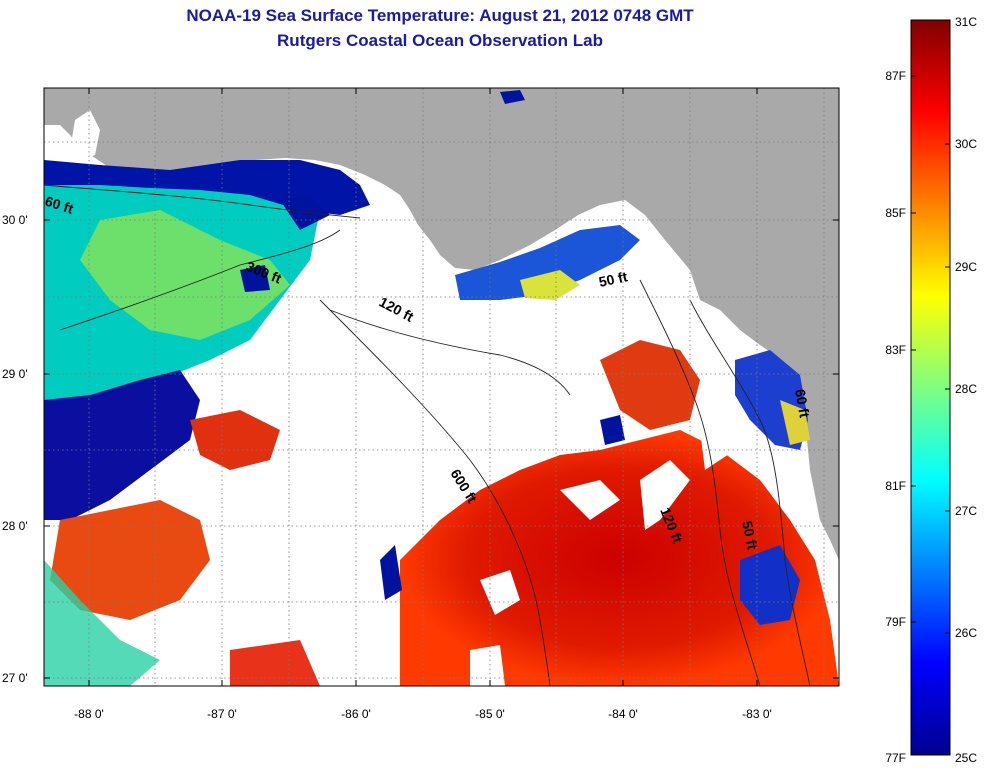  What do you see at coordinates (966, 267) in the screenshot?
I see `colorbar-celsius-label: 29C` at bounding box center [966, 267].